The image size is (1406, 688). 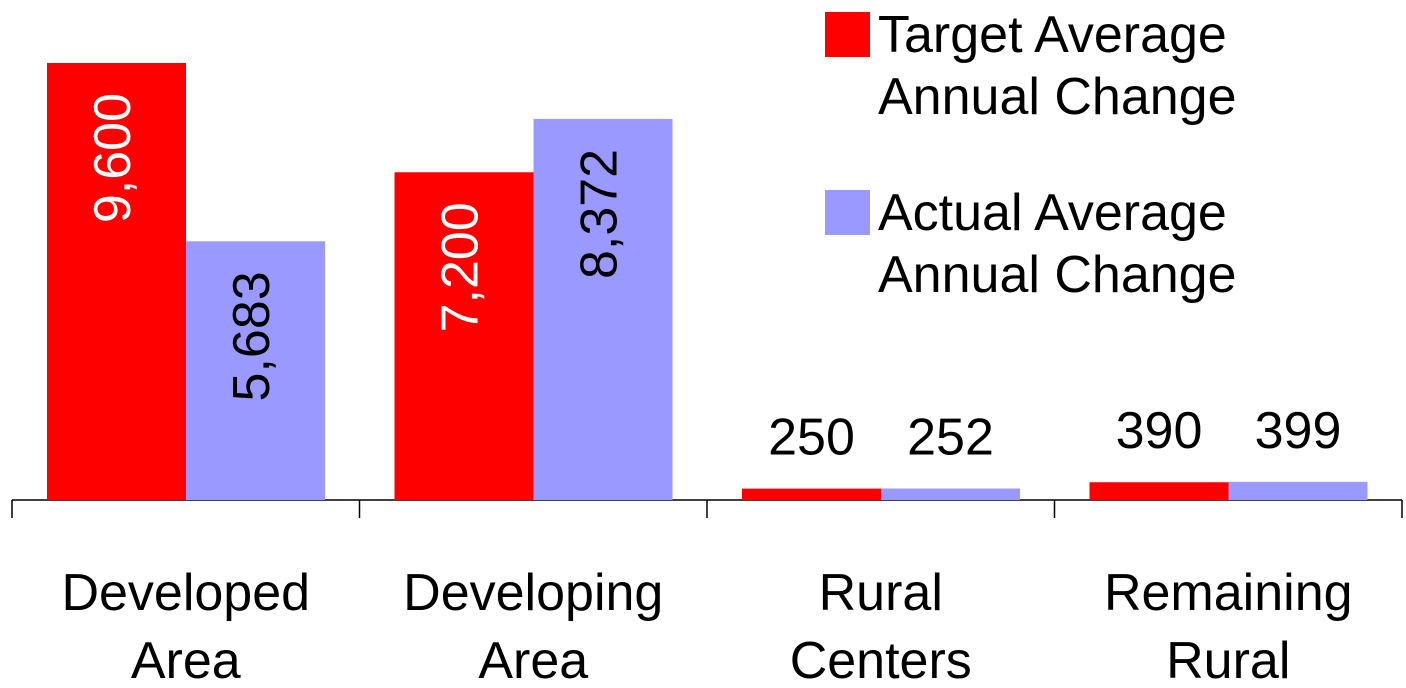 I want to click on legend-label: Actual Average, so click(x=1052, y=213).